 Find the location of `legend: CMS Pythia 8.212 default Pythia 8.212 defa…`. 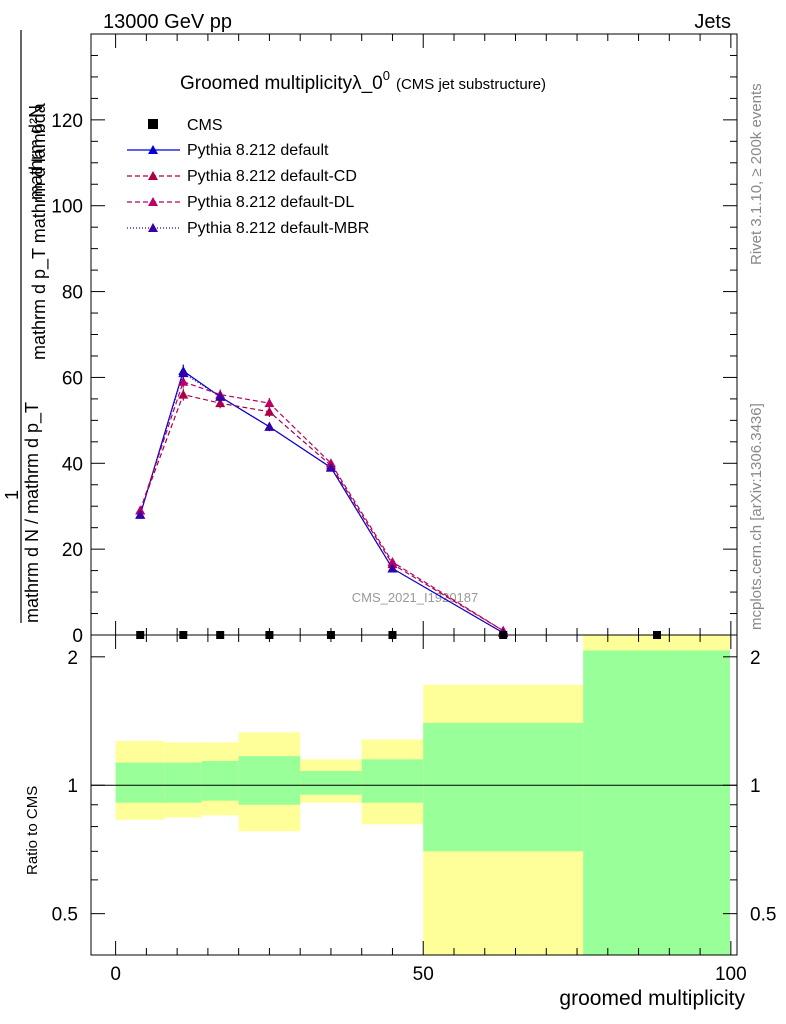

legend: CMS Pythia 8.212 default Pythia 8.212 defa… is located at coordinates (248, 177).